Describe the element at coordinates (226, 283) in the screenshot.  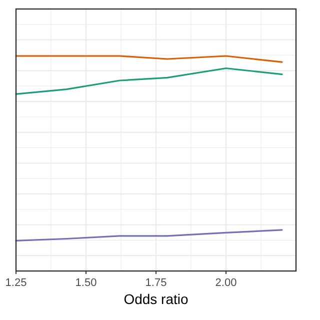
I see `x-tick-label: 2.00` at that location.